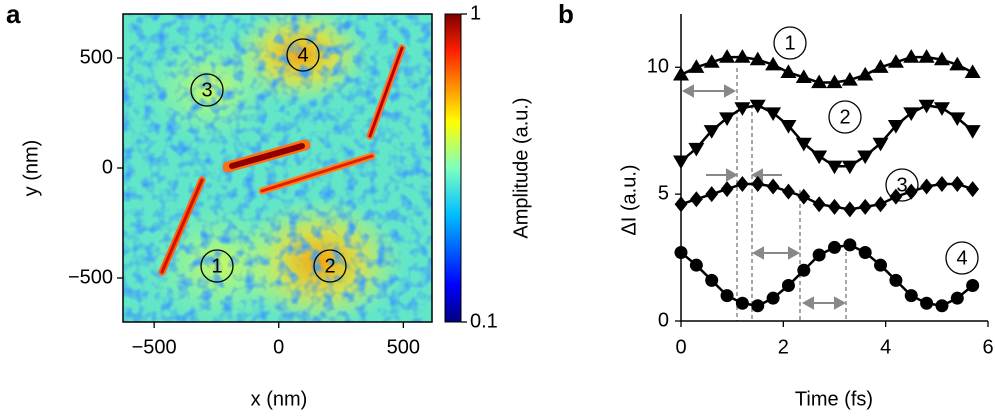 The width and height of the screenshot is (995, 417). I want to click on colorbar-tick-label: 0.1, so click(484, 321).